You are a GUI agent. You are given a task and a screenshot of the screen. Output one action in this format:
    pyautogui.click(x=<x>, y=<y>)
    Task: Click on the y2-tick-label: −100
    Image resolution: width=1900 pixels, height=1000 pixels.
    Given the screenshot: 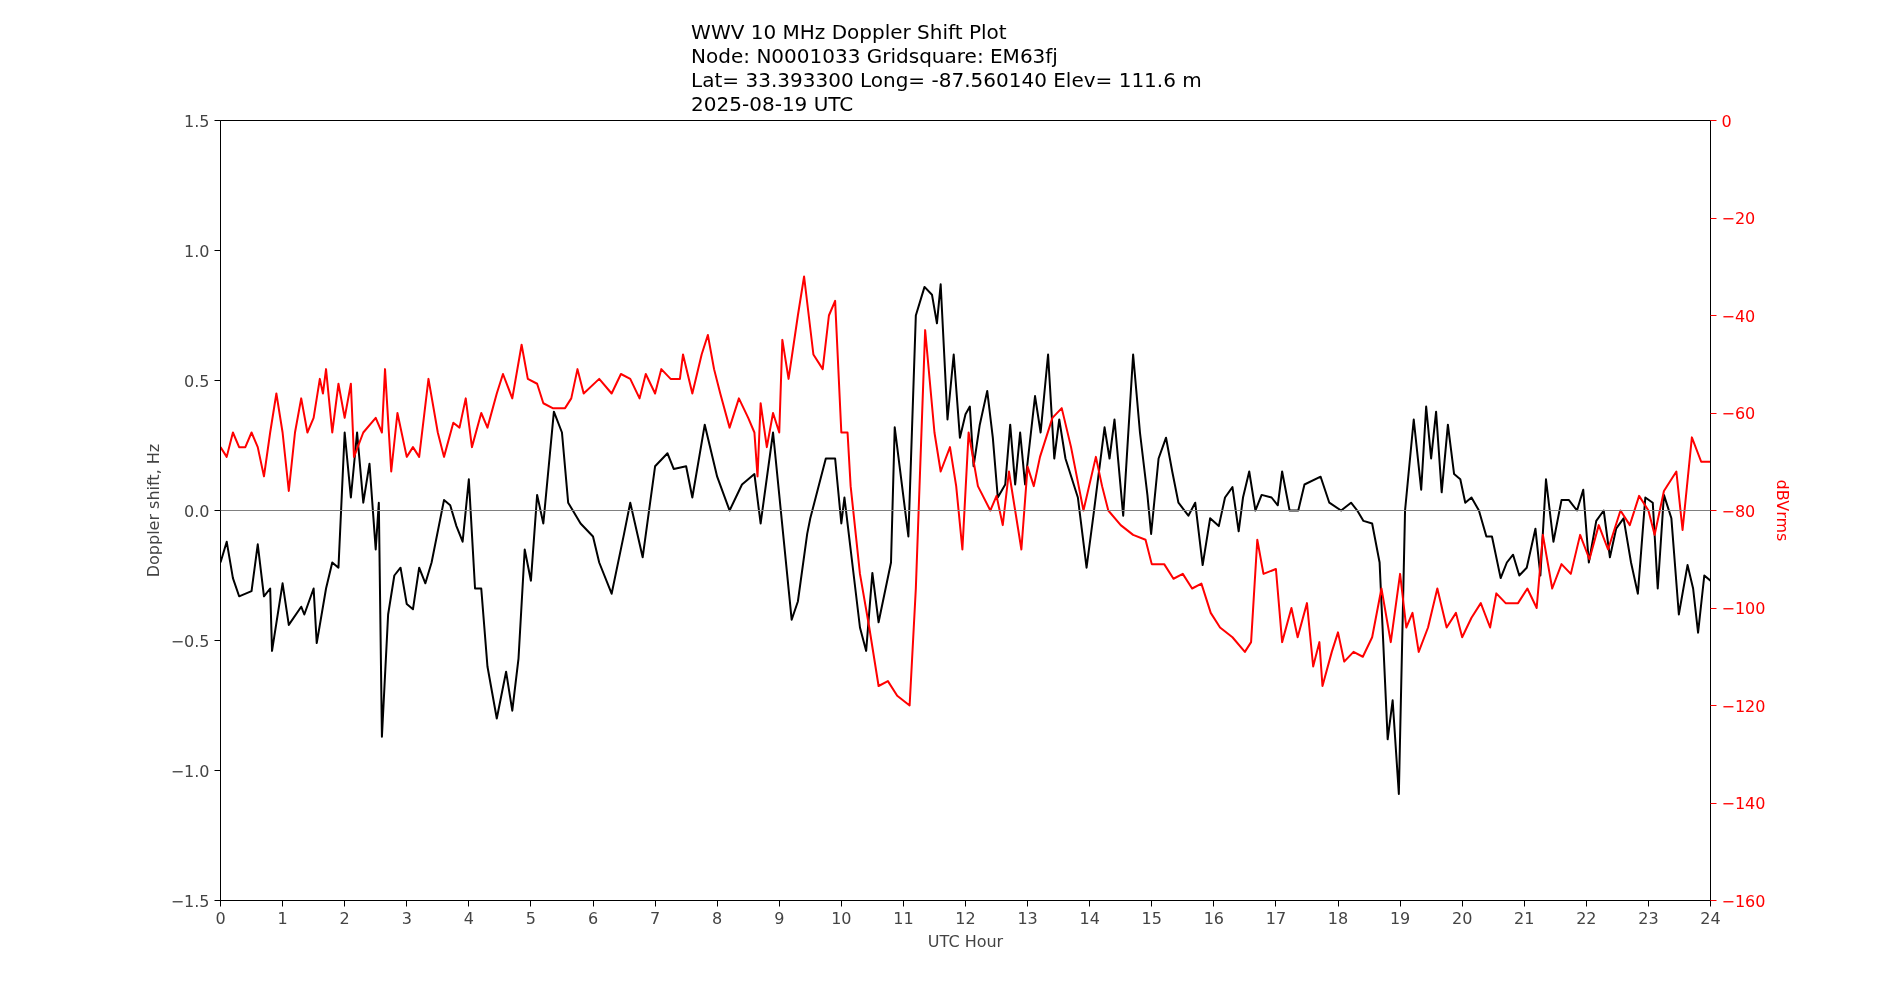 What is the action you would take?
    pyautogui.click(x=1743, y=608)
    